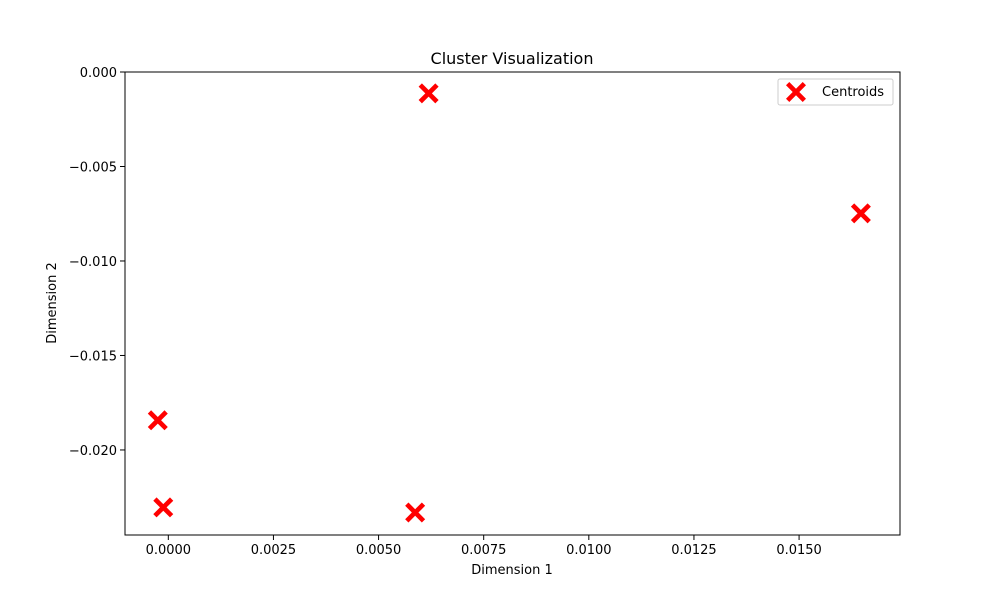 This screenshot has width=1000, height=600. I want to click on x-tick-label: 0.0150, so click(799, 550).